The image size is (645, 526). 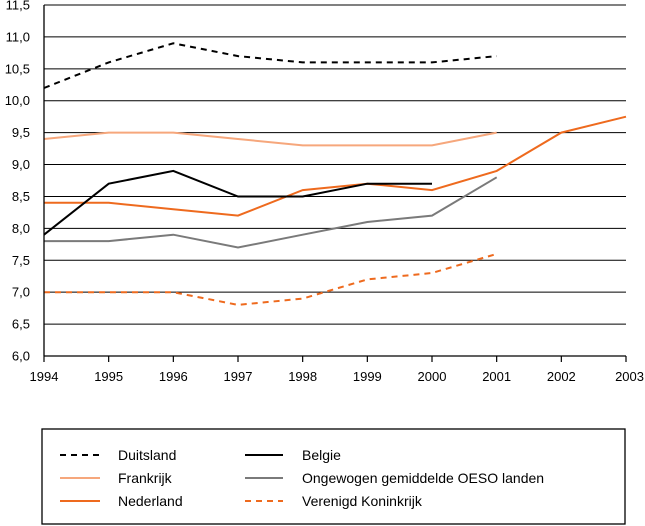 What do you see at coordinates (21, 164) in the screenshot?
I see `y-tick-label: 9,0` at bounding box center [21, 164].